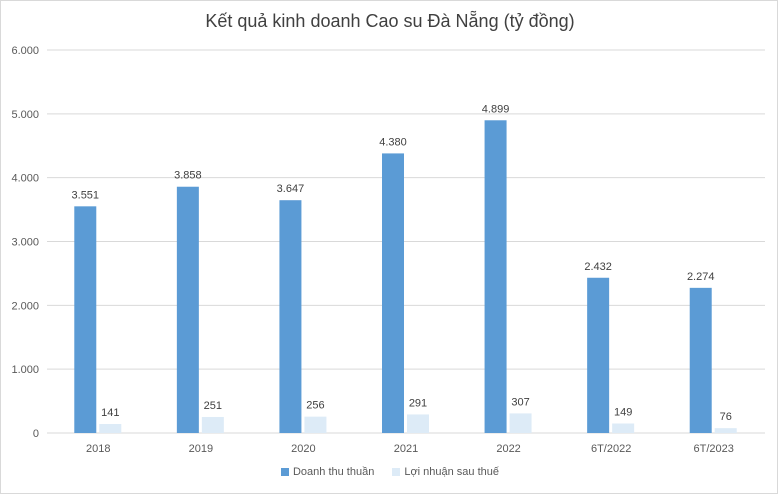 This screenshot has width=778, height=495. What do you see at coordinates (110, 413) in the screenshot?
I see `data-label-profit: 141` at bounding box center [110, 413].